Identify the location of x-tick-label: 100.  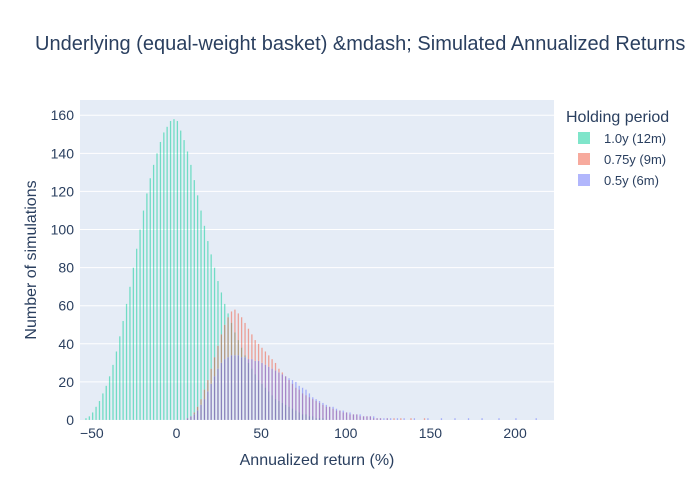
(346, 433).